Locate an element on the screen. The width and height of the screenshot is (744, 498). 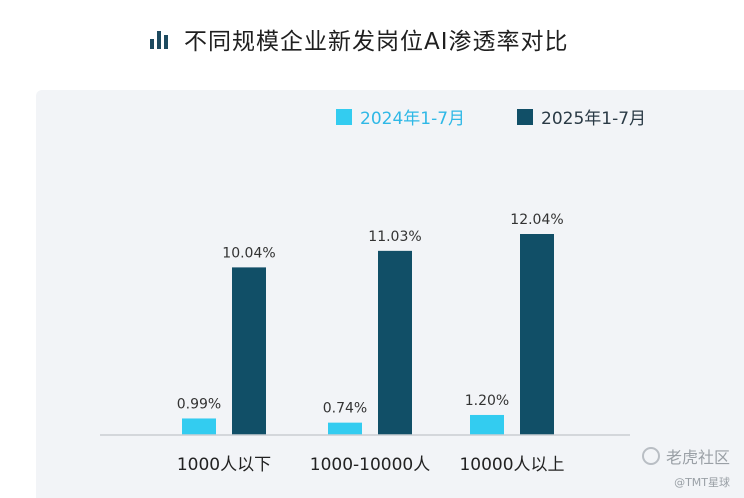
legend-swatch-2025 is located at coordinates (525, 116).